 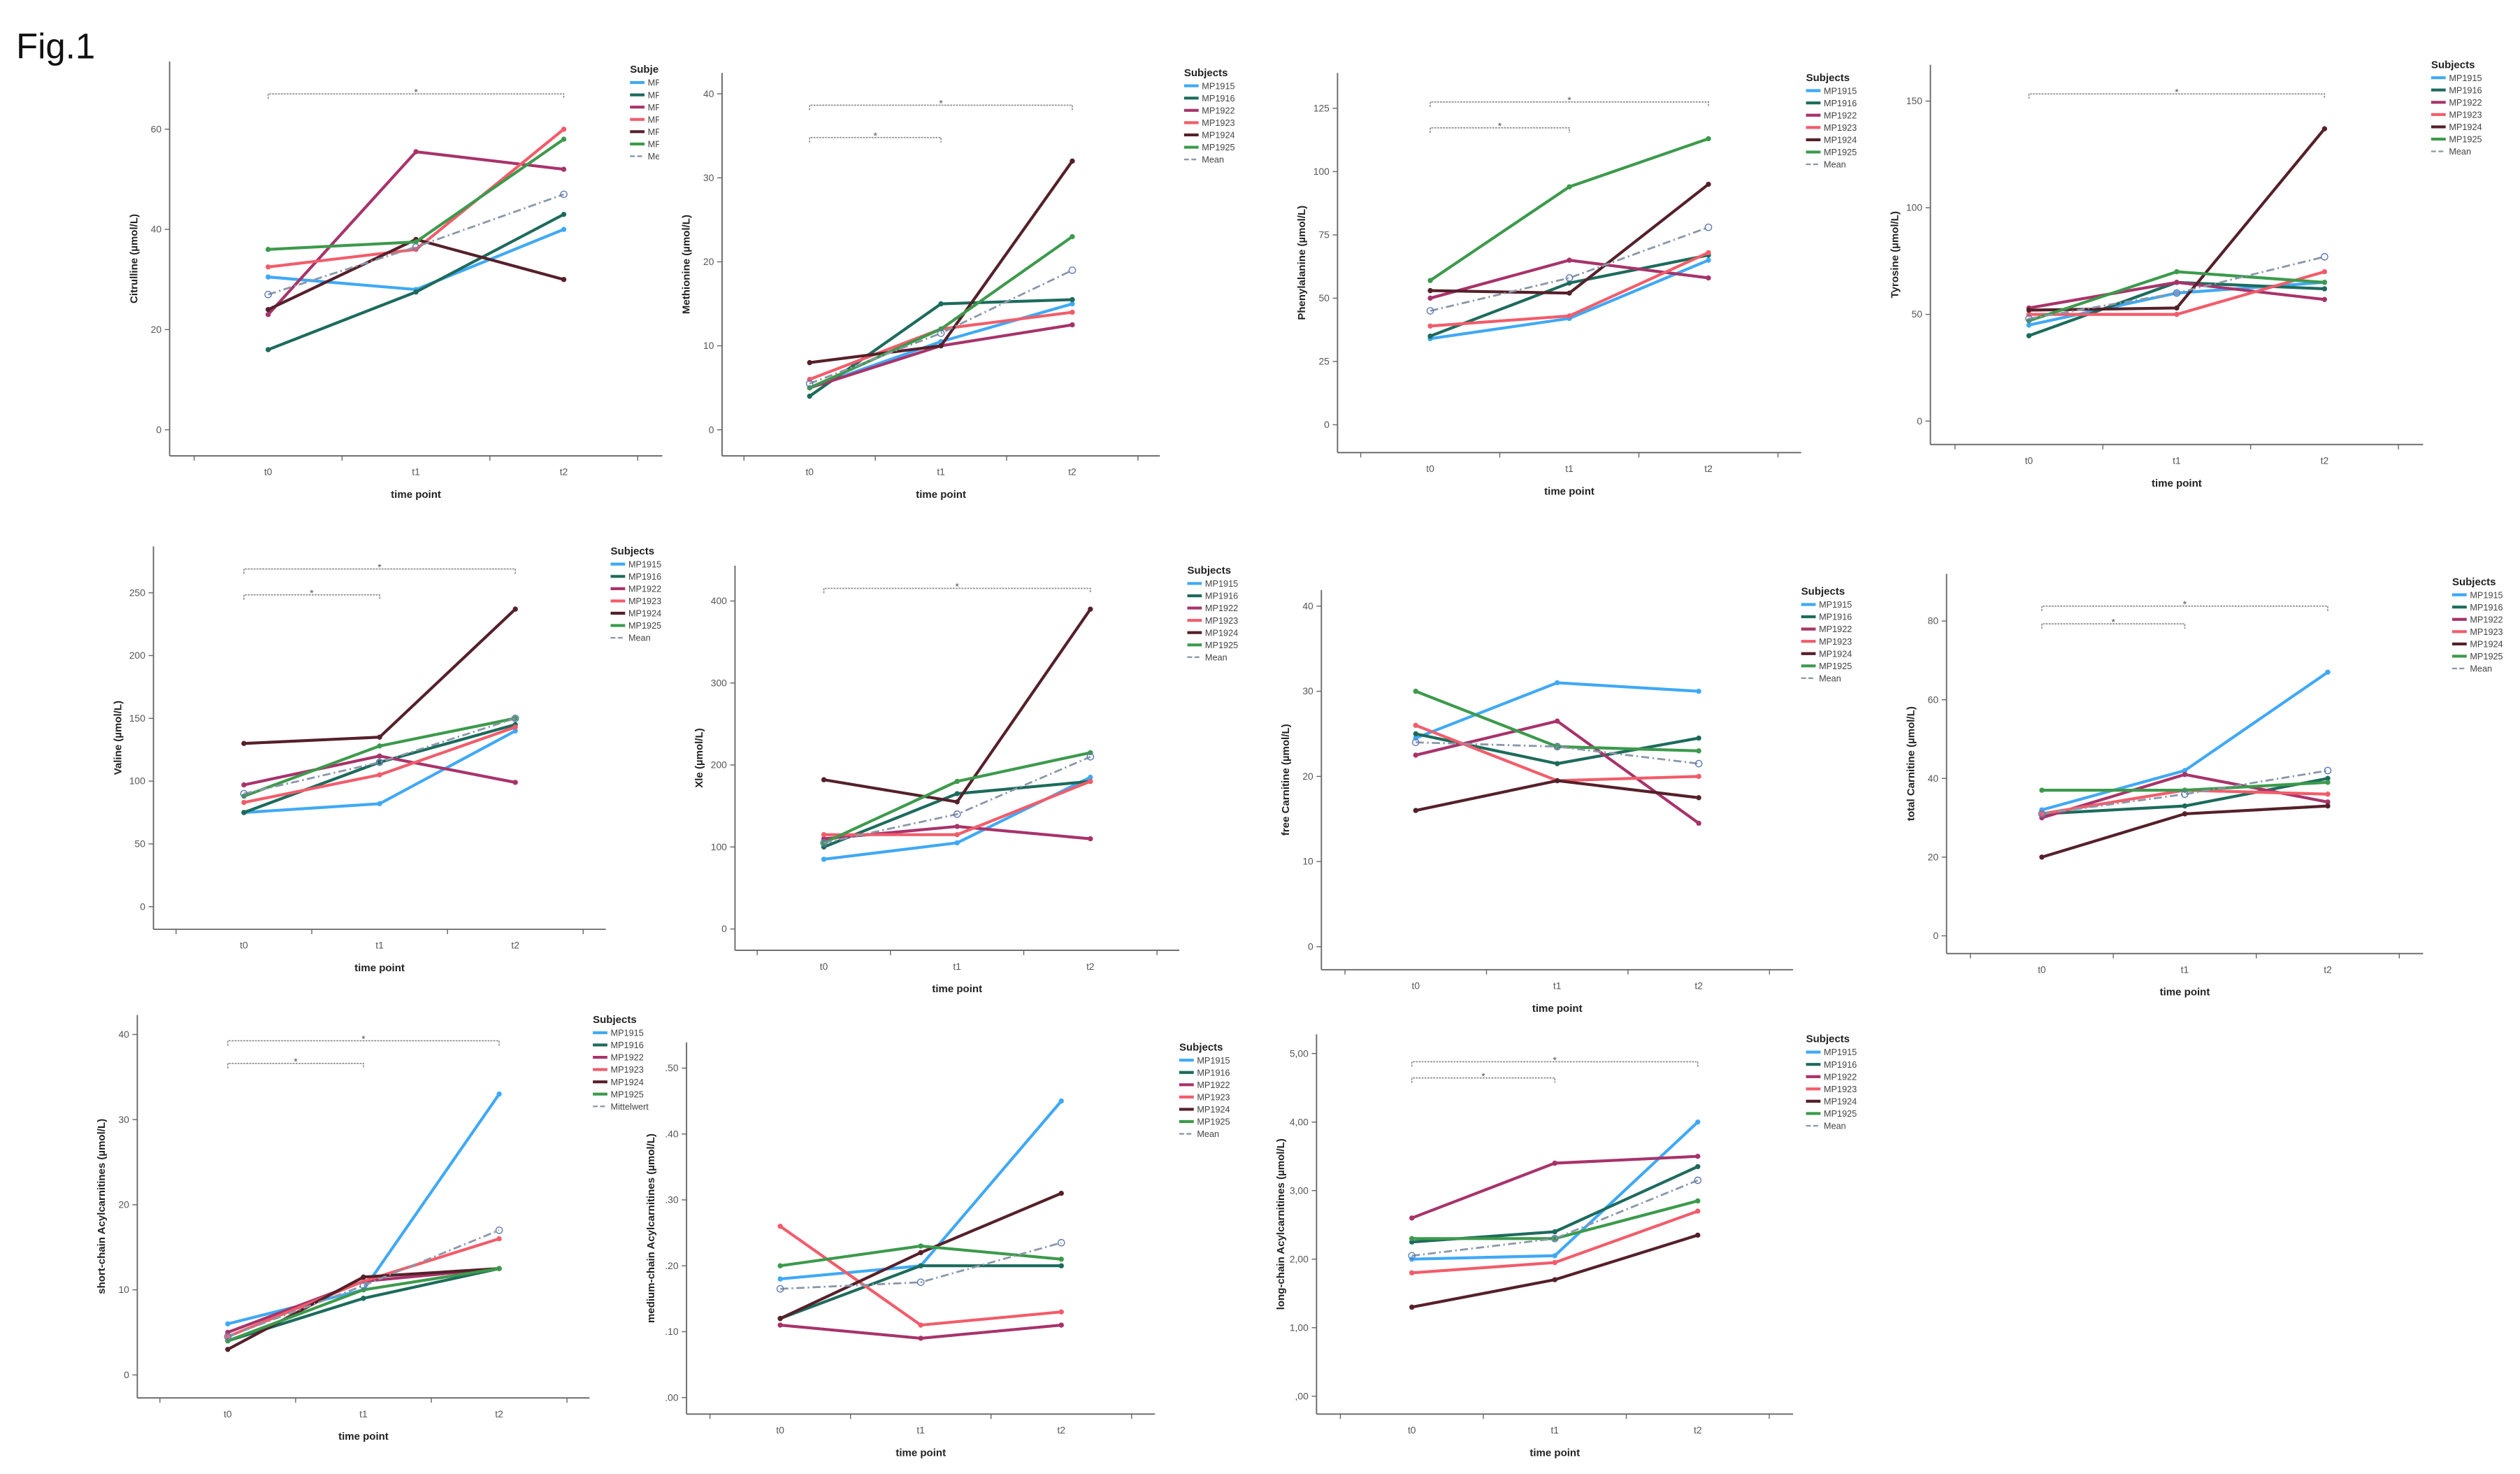 What do you see at coordinates (156, 229) in the screenshot?
I see `y-tick-label: 40` at bounding box center [156, 229].